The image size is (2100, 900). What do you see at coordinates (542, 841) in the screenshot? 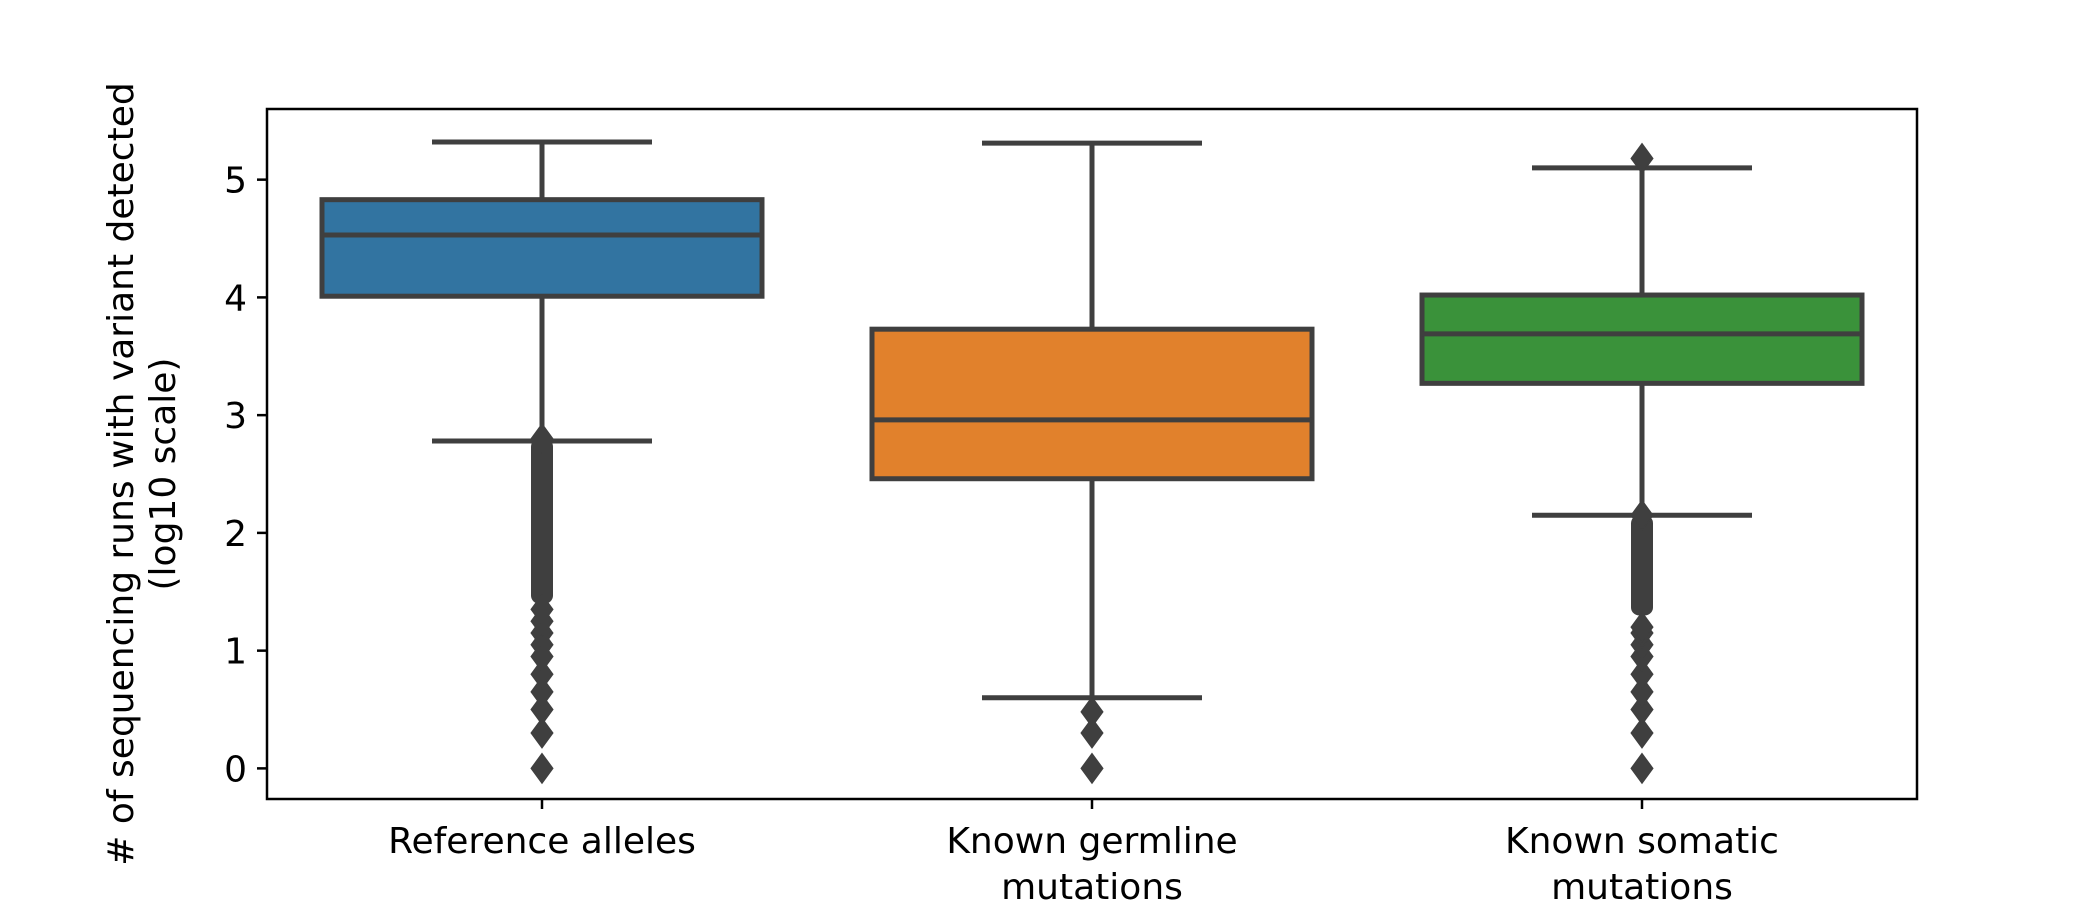
I see `x-tick-label: Reference alleles` at bounding box center [542, 841].